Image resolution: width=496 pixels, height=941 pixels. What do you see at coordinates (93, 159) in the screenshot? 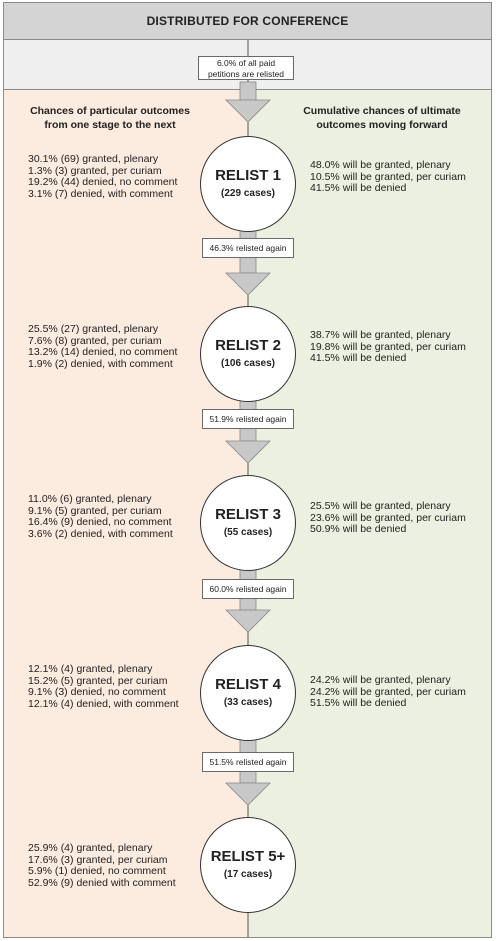
I see `stat-line: 30.1% (69) granted, plenary` at bounding box center [93, 159].